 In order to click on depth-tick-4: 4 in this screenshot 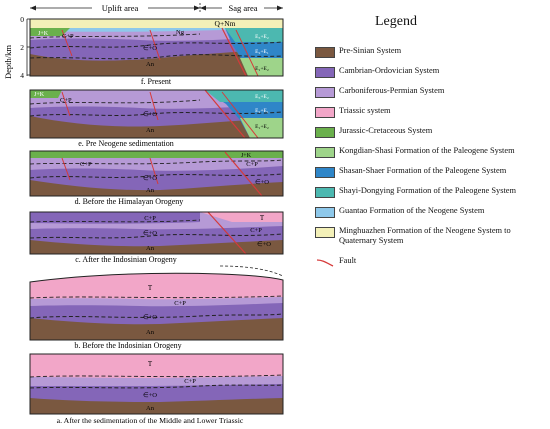, I will do `click(22, 75)`.